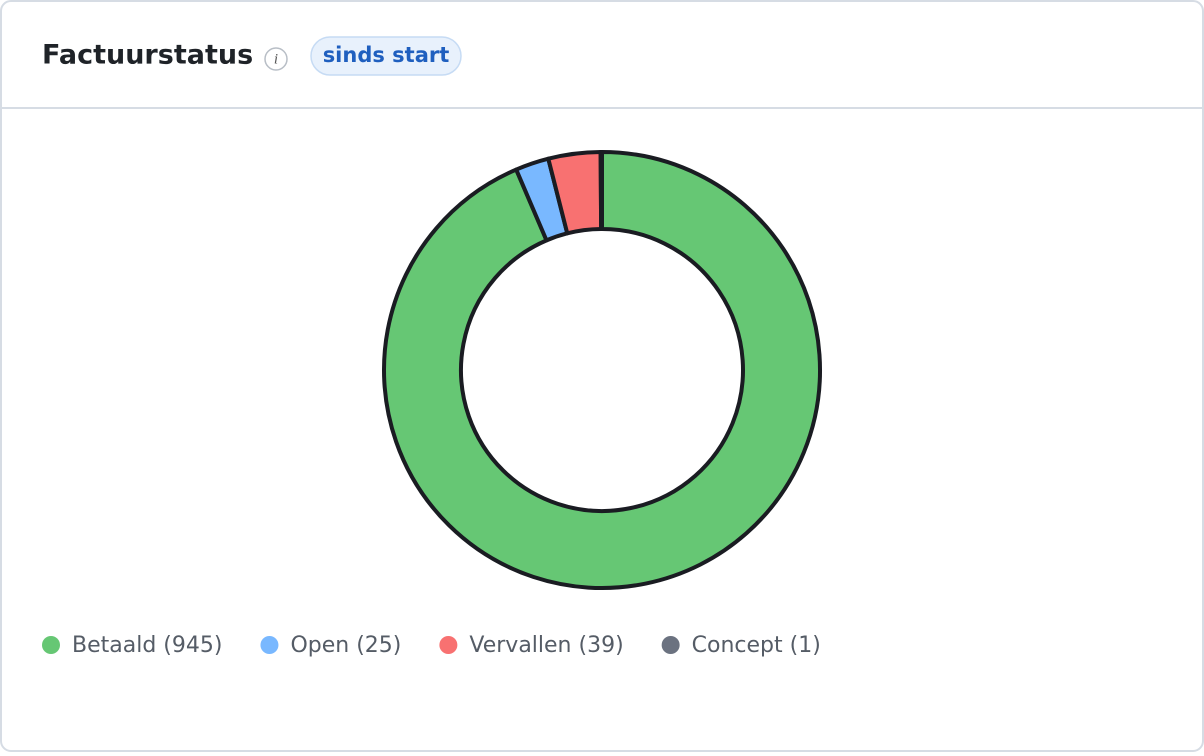 This screenshot has width=1204, height=756. Describe the element at coordinates (147, 645) in the screenshot. I see `legend-label: Betaald (945)` at that location.